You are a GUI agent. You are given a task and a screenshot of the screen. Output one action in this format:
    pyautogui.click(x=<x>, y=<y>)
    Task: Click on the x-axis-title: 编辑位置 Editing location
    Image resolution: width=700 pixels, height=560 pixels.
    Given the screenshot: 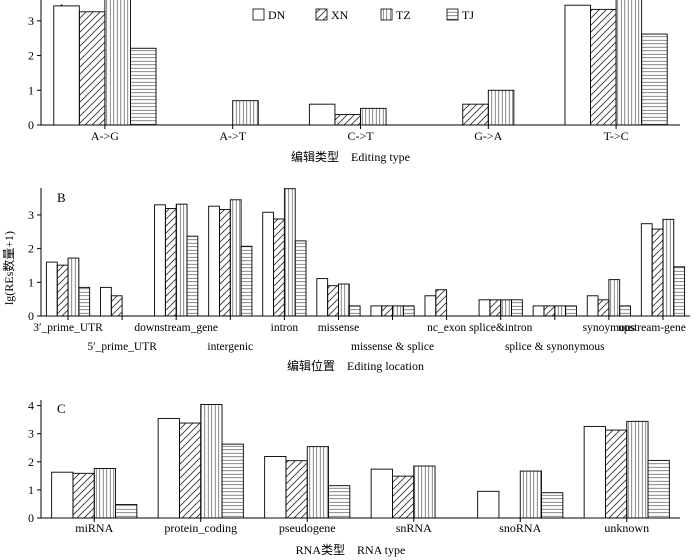 What is the action you would take?
    pyautogui.click(x=355, y=365)
    